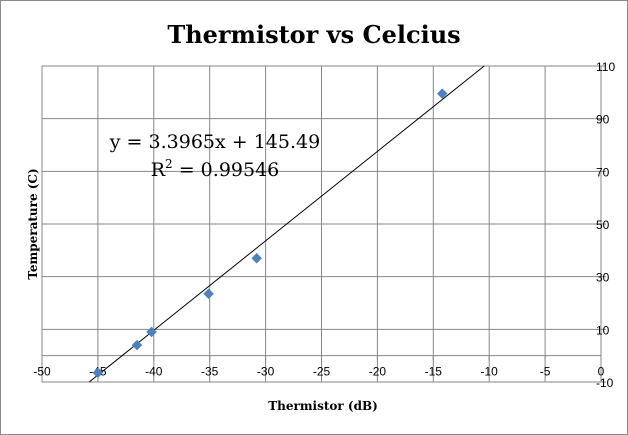 The width and height of the screenshot is (628, 435). What do you see at coordinates (490, 372) in the screenshot?
I see `x-tick-label: -10` at bounding box center [490, 372].